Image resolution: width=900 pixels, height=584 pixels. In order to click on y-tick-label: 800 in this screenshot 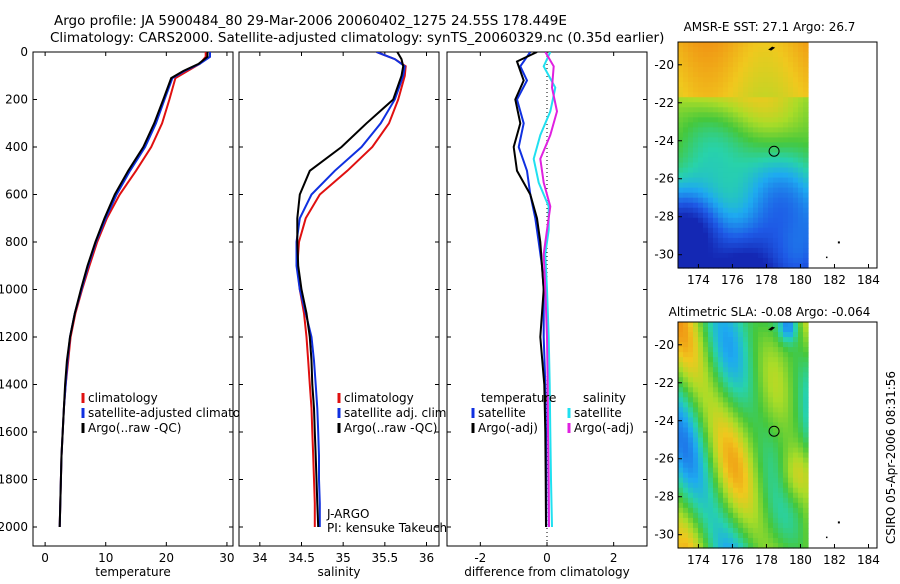, I will do `click(16, 242)`.